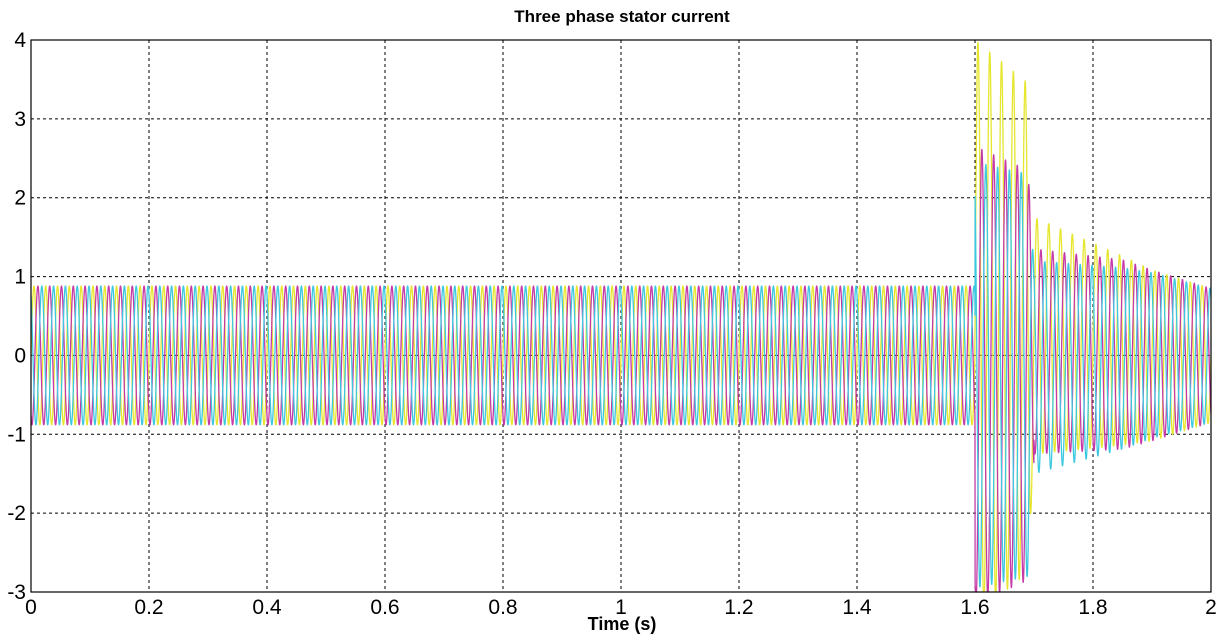 The image size is (1223, 635). Describe the element at coordinates (267, 607) in the screenshot. I see `x-tick-label: 0.4` at that location.